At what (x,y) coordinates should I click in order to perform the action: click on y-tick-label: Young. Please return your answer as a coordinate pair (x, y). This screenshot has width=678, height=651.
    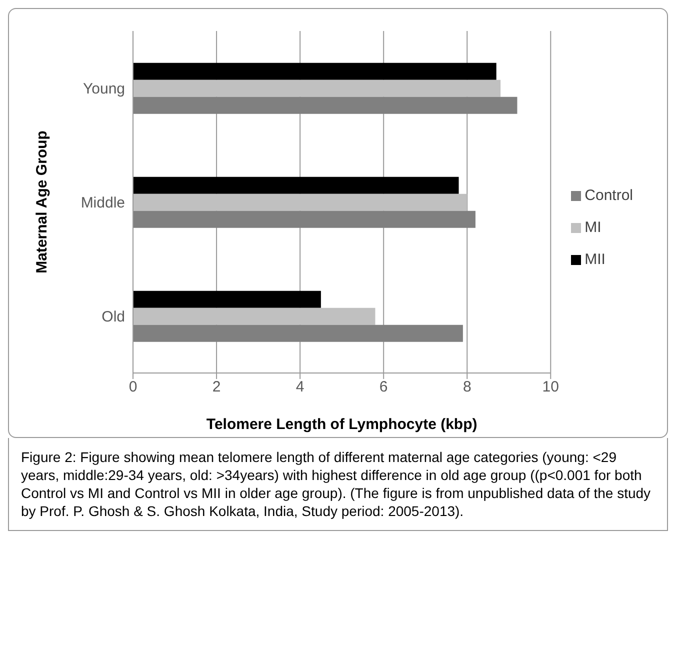
    Looking at the image, I should click on (104, 89).